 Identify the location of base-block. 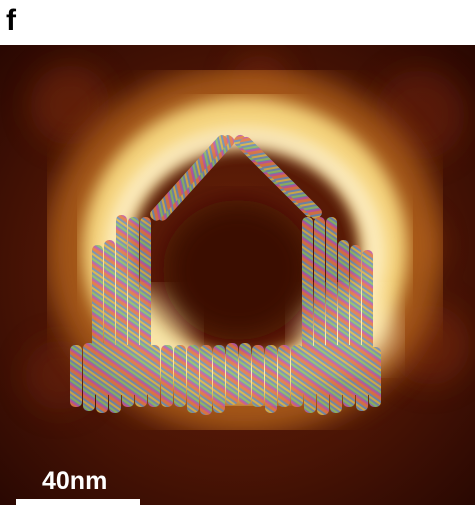
(225, 379).